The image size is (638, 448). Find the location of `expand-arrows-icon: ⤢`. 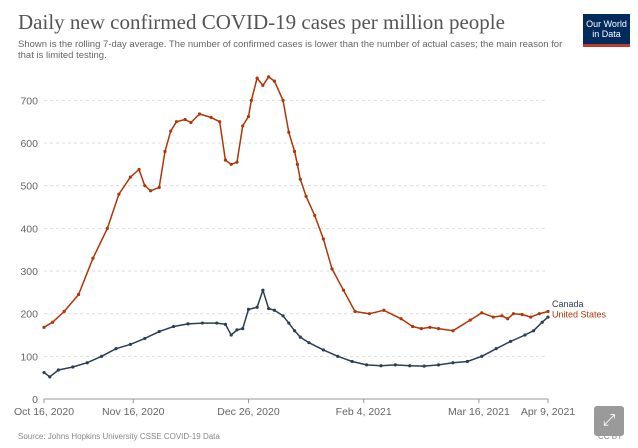

expand-arrows-icon: ⤢ is located at coordinates (609, 421).